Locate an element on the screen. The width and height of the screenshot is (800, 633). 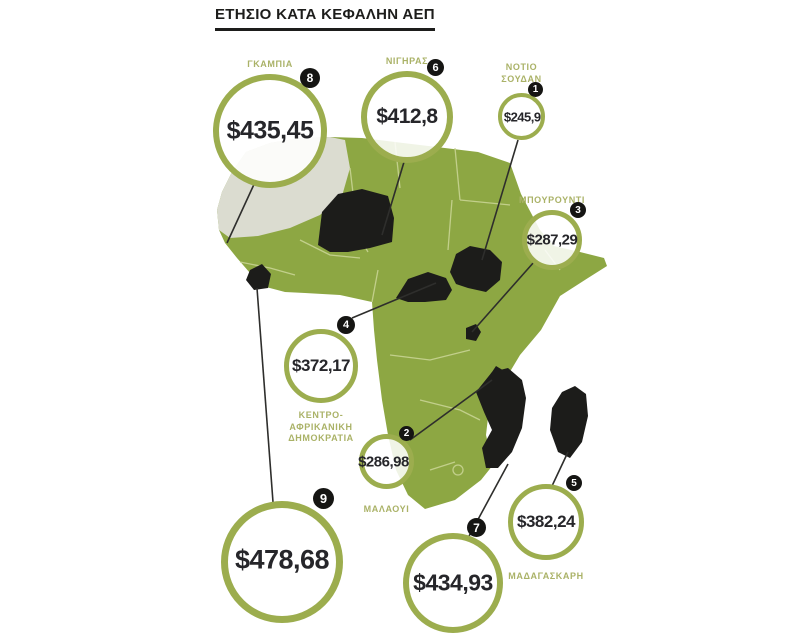
rank-badge: 7 is located at coordinates (476, 527).